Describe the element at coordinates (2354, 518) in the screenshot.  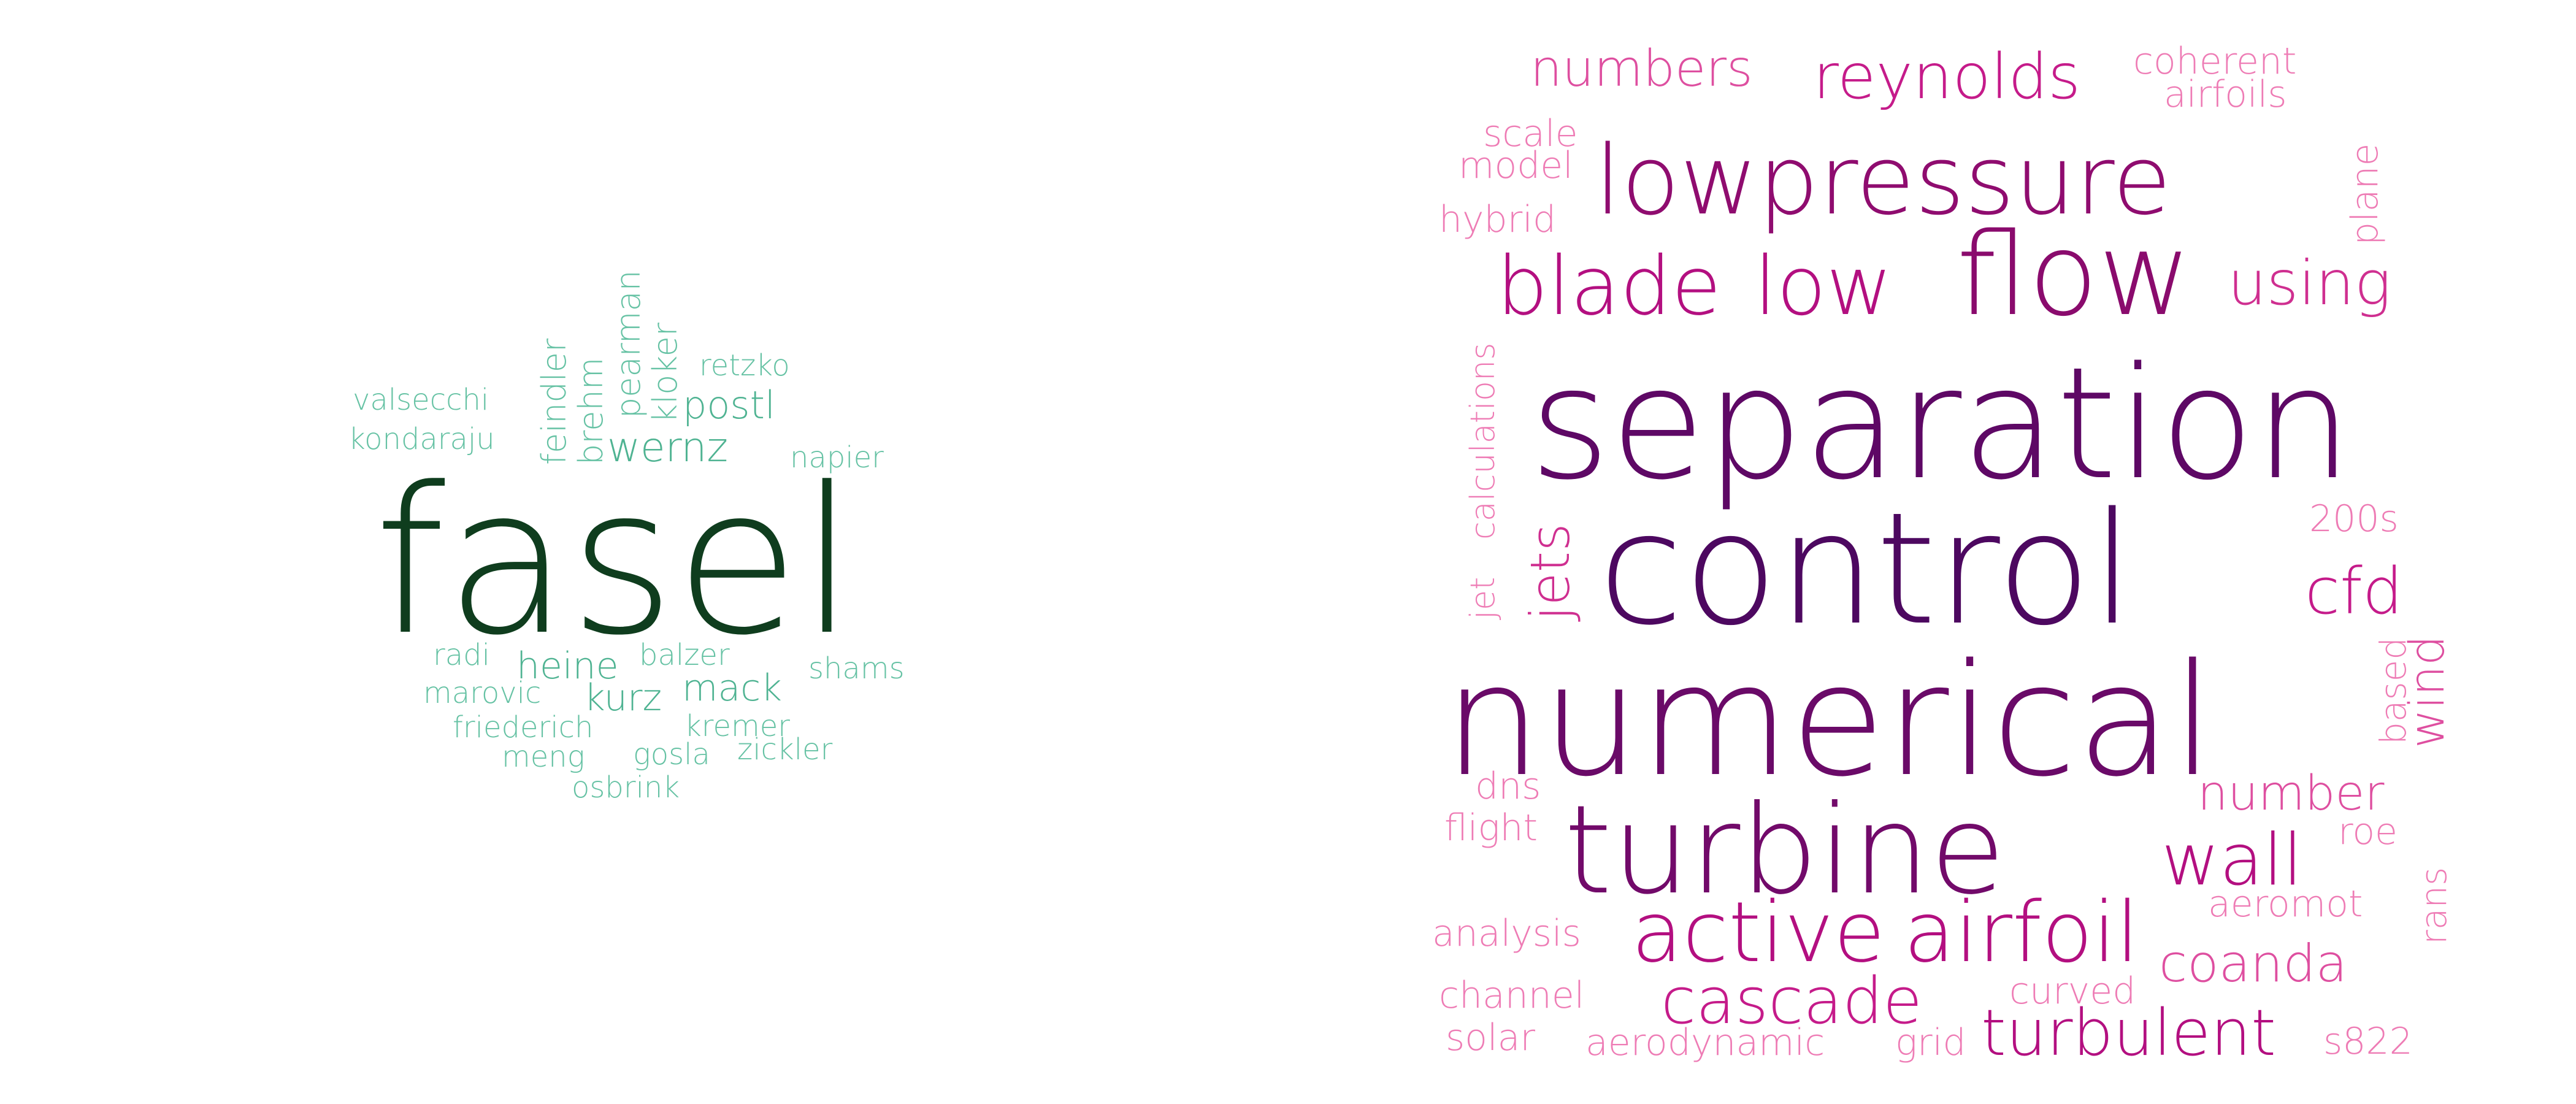
I see `word-200s: 200s` at that location.